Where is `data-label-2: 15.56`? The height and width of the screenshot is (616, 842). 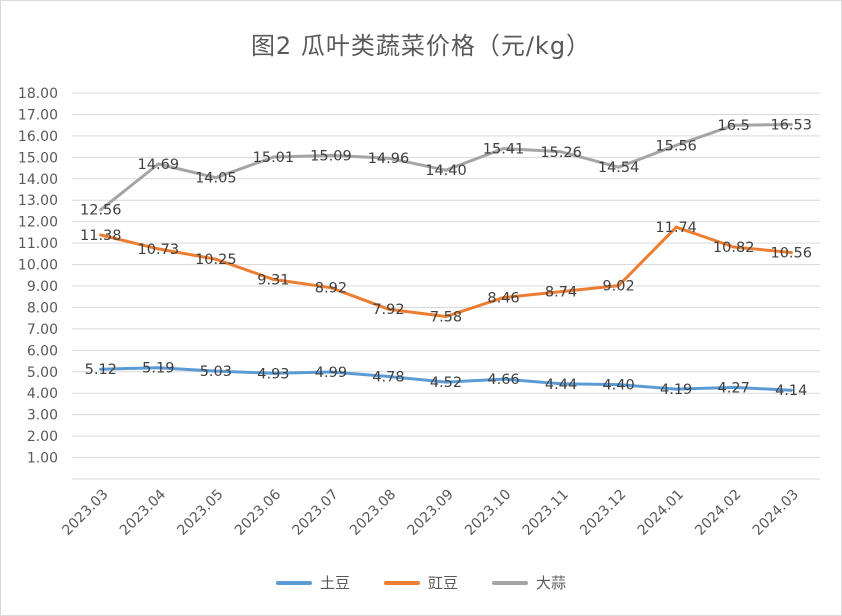 data-label-2: 15.56 is located at coordinates (676, 146).